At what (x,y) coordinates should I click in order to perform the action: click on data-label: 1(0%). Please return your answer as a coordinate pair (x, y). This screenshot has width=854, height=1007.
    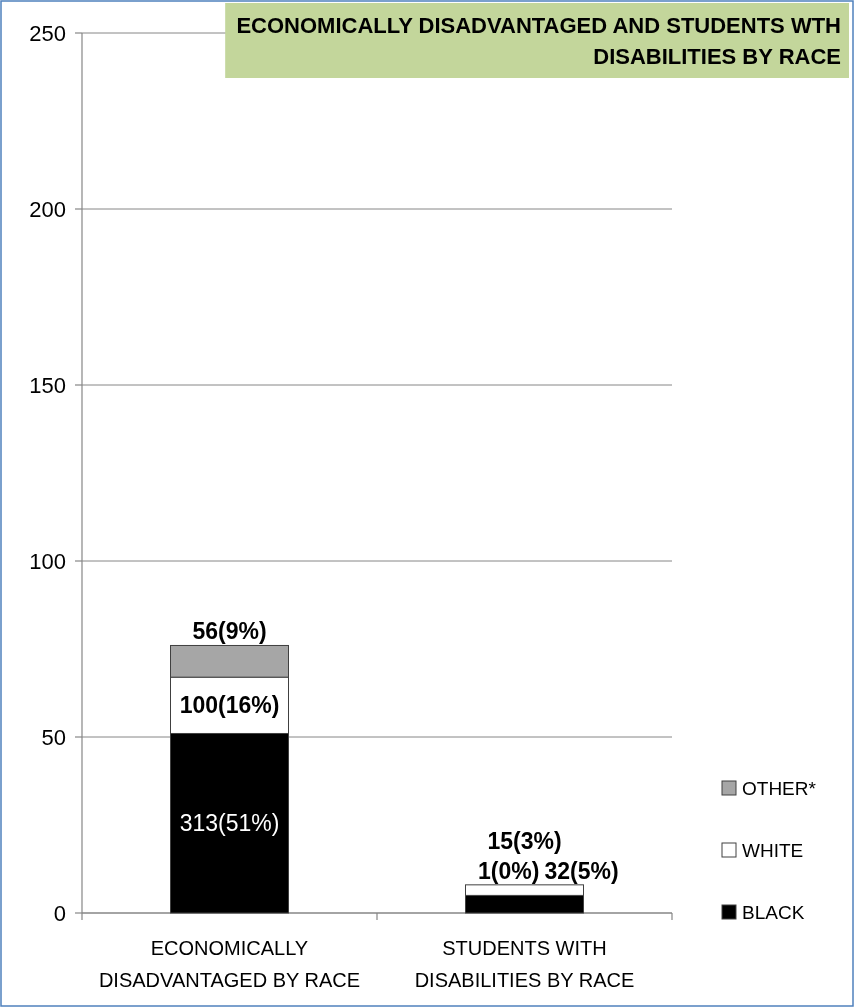
    Looking at the image, I should click on (509, 870).